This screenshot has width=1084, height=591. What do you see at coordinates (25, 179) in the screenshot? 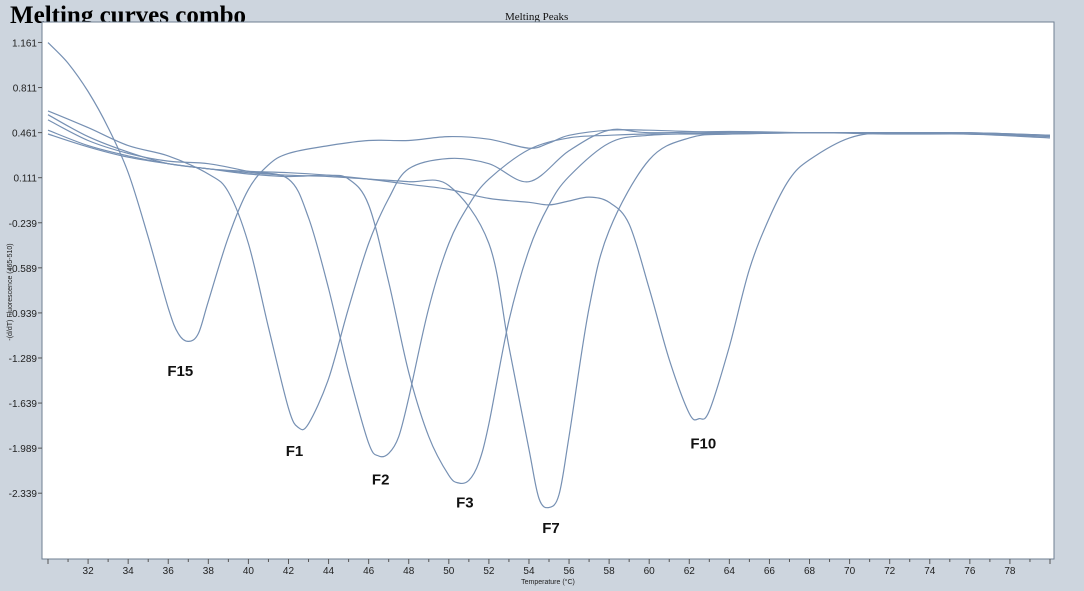
I see `y-tick-label: 0.111` at bounding box center [25, 179].